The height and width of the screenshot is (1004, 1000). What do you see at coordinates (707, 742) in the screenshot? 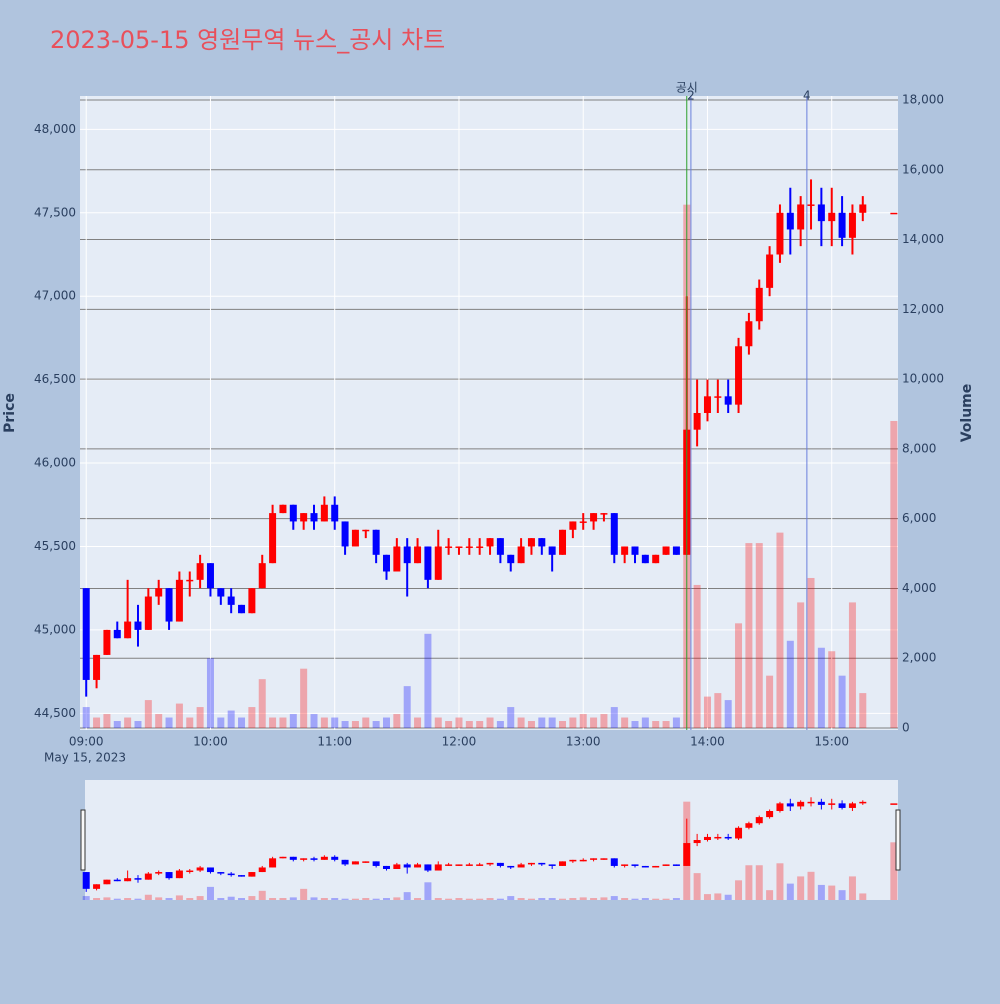
I see `x-tick-label: 14:00` at bounding box center [707, 742].